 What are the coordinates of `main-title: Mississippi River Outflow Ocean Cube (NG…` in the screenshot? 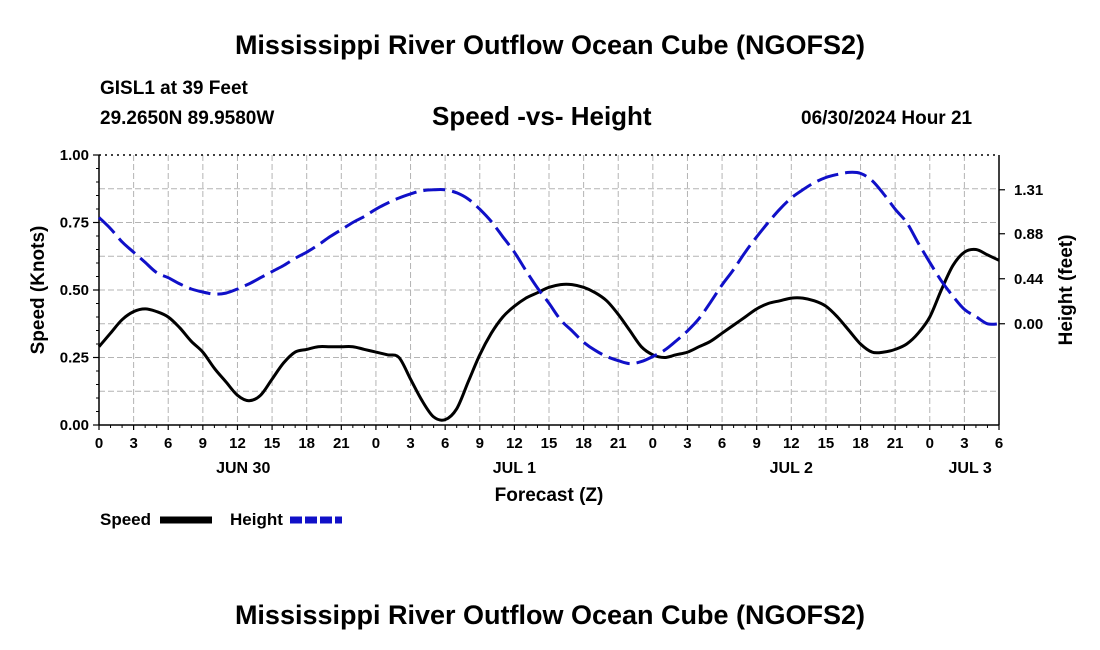 It's located at (550, 45).